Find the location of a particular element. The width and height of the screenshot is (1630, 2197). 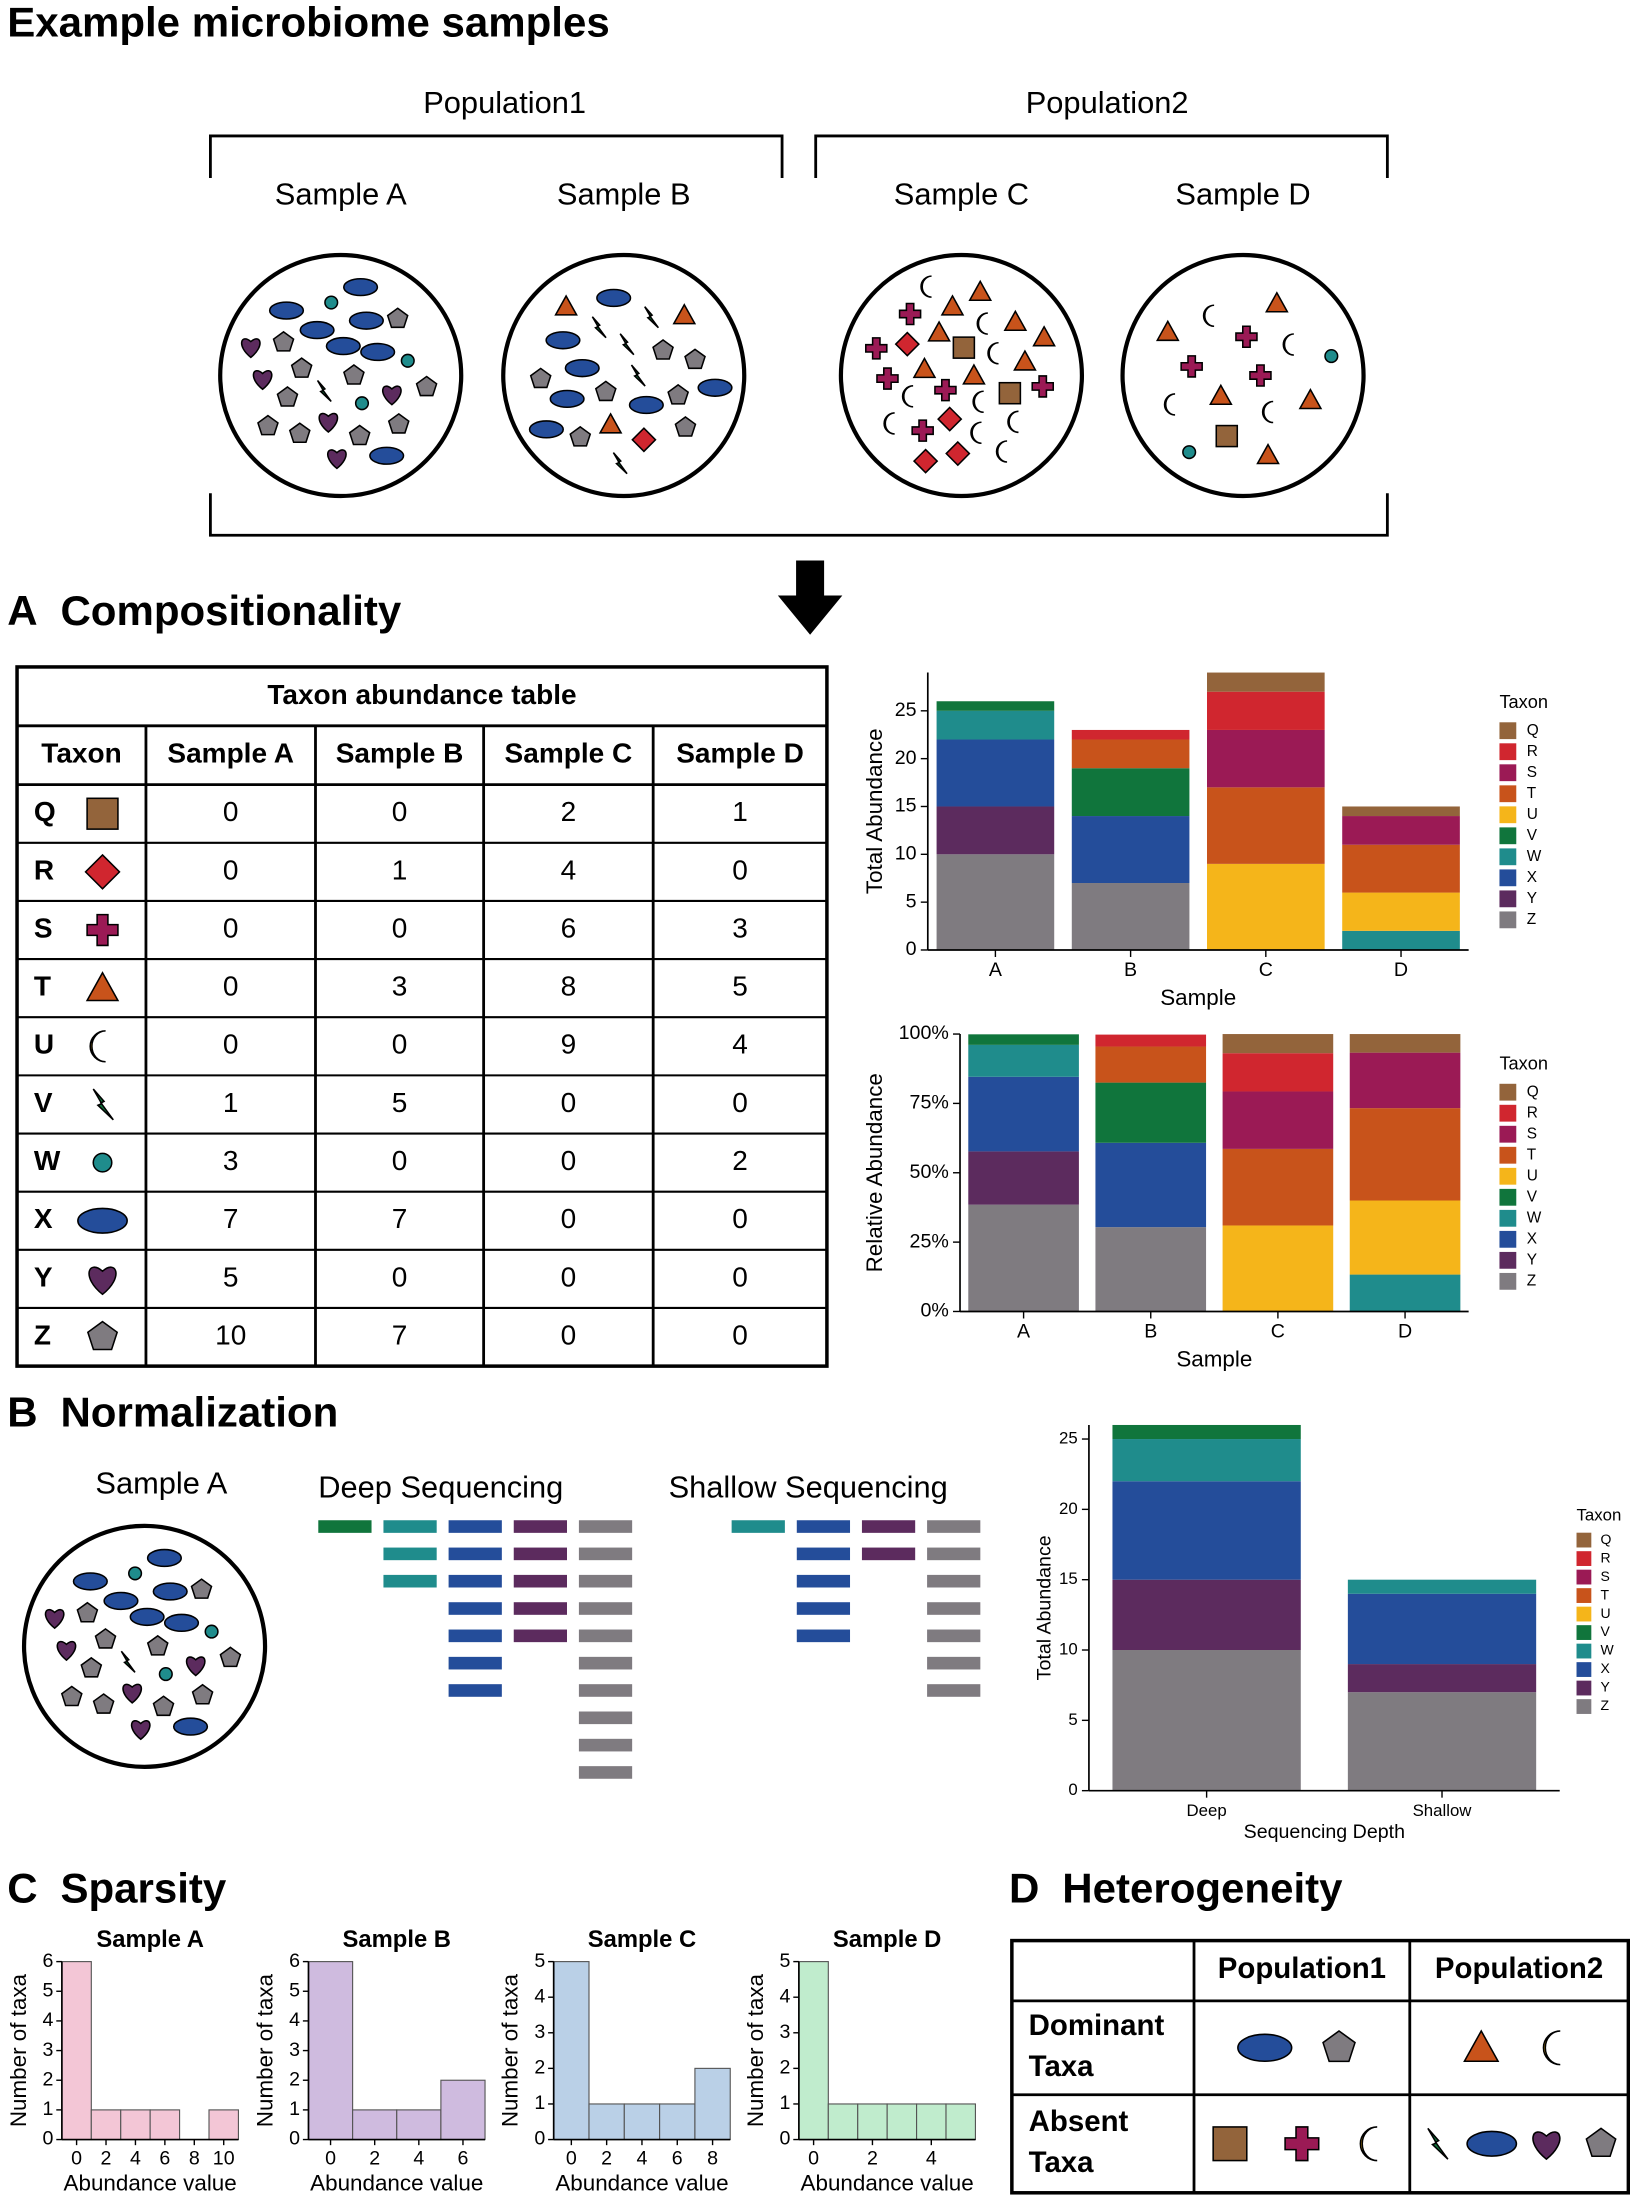

x-tick-label: D is located at coordinates (1401, 970).